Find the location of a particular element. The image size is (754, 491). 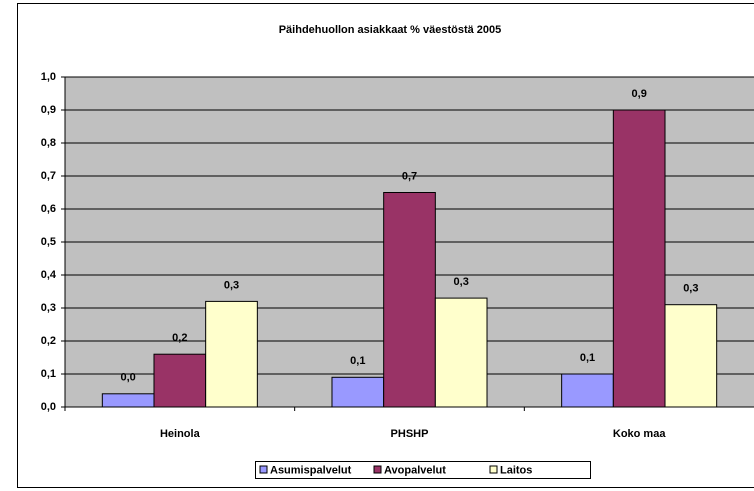

chart-title: Päihdehuollon asiakkaat % väestöstä 2005 is located at coordinates (390, 30).